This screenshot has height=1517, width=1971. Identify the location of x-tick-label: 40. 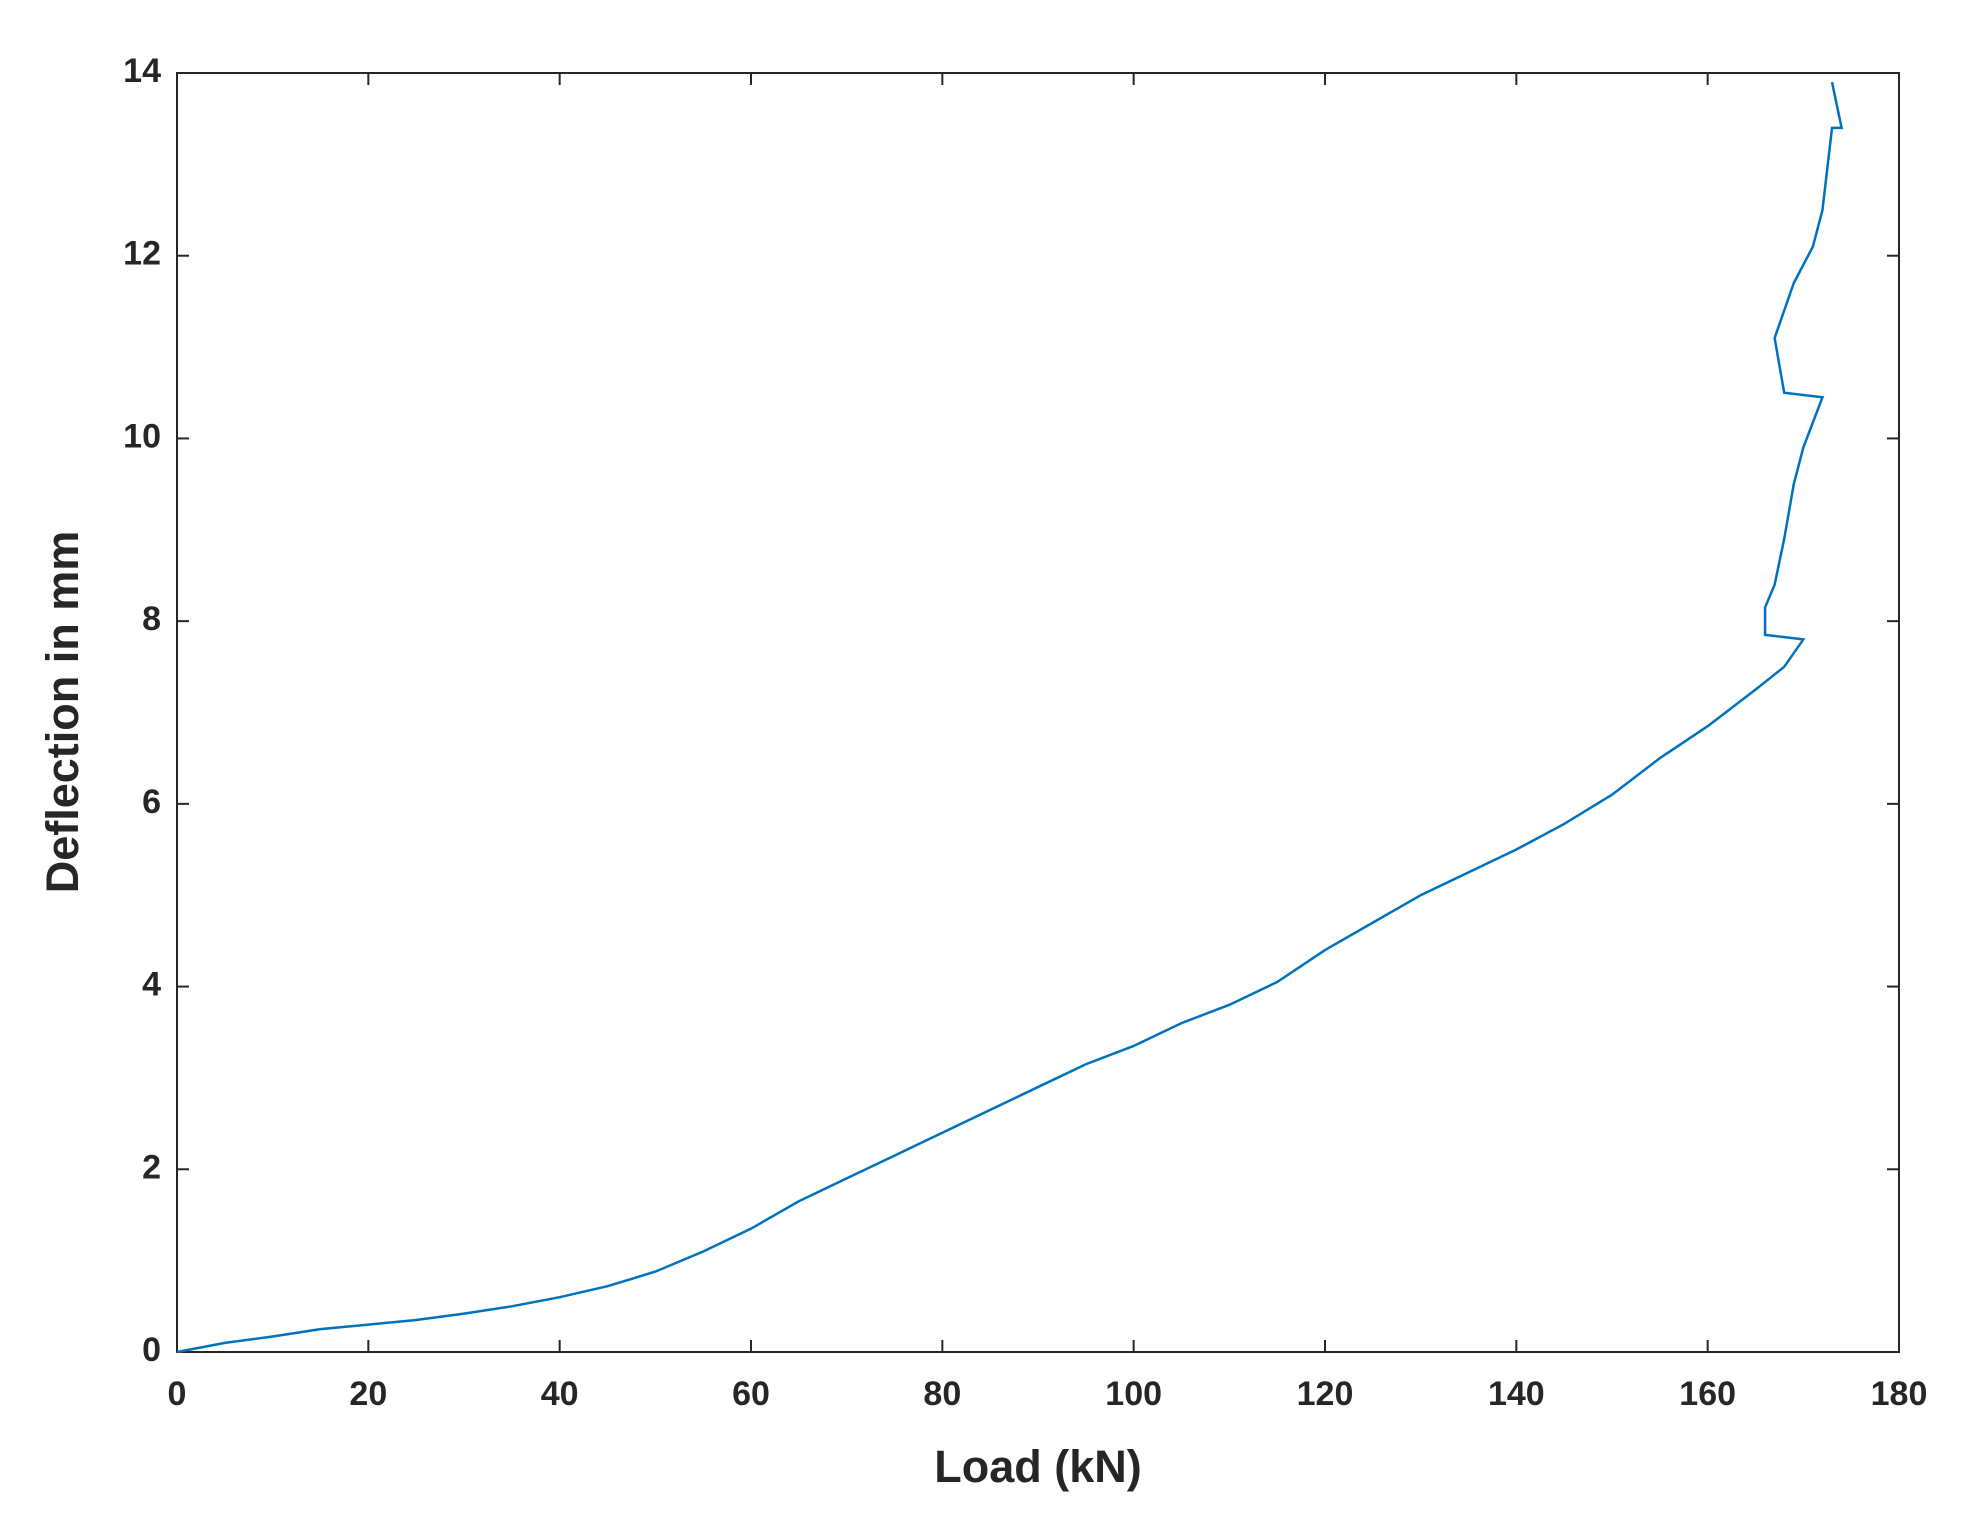
(560, 1394).